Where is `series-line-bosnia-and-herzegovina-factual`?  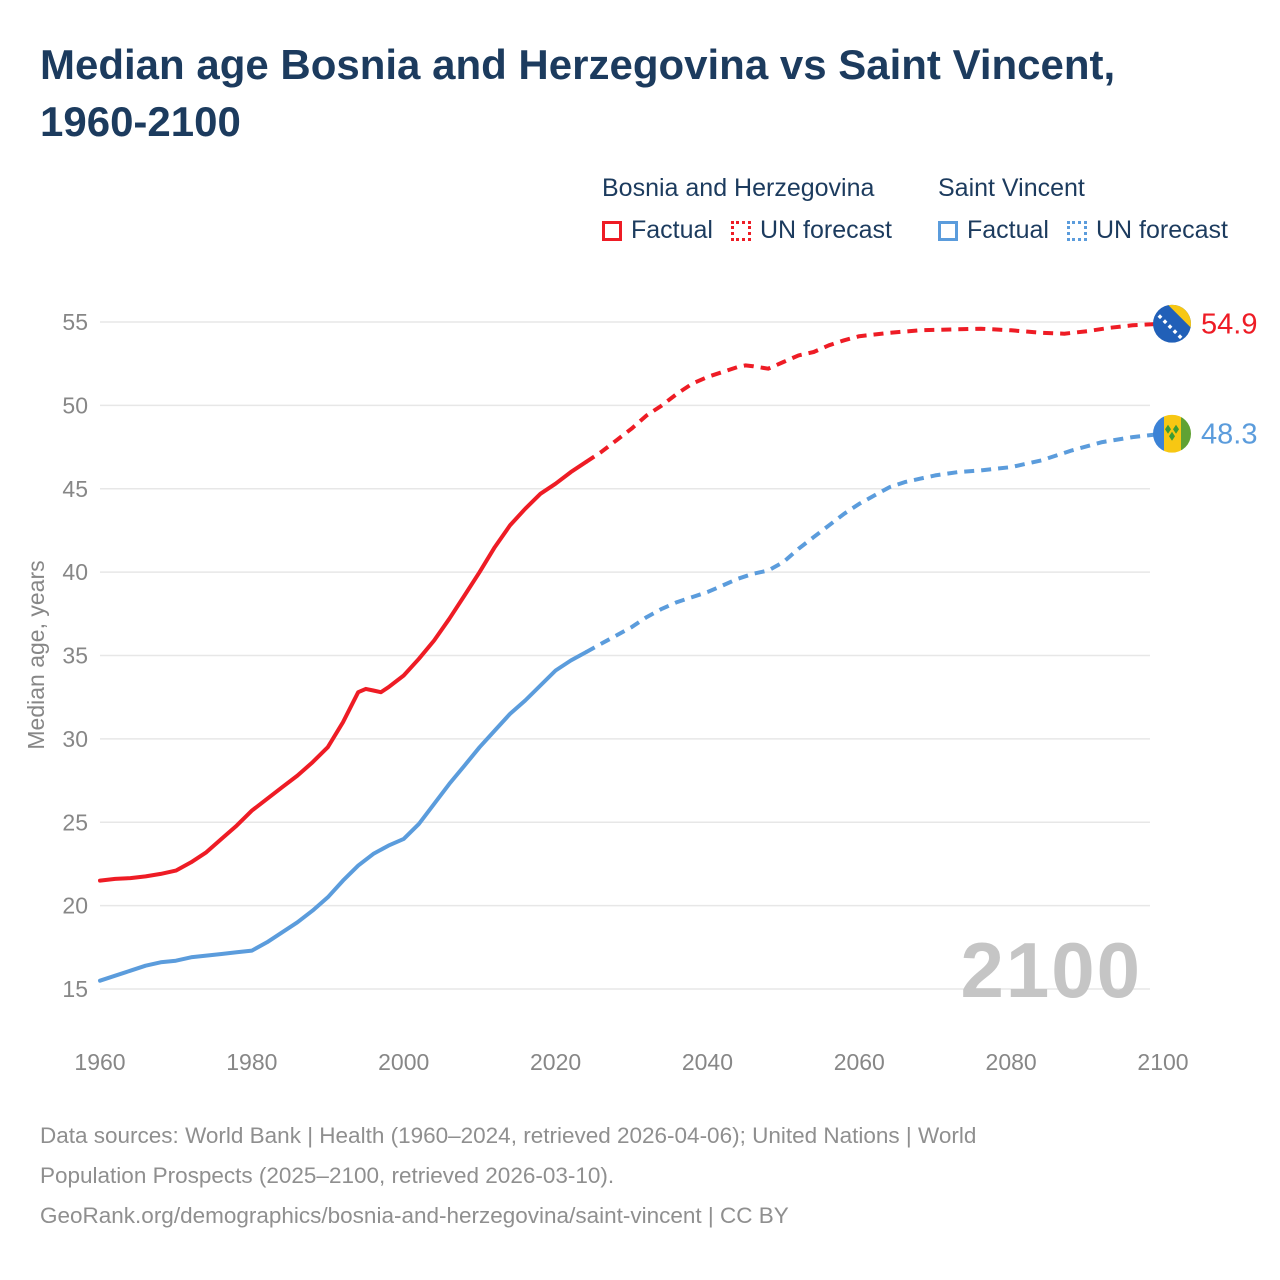 series-line-bosnia-and-herzegovina-factual is located at coordinates (343, 671).